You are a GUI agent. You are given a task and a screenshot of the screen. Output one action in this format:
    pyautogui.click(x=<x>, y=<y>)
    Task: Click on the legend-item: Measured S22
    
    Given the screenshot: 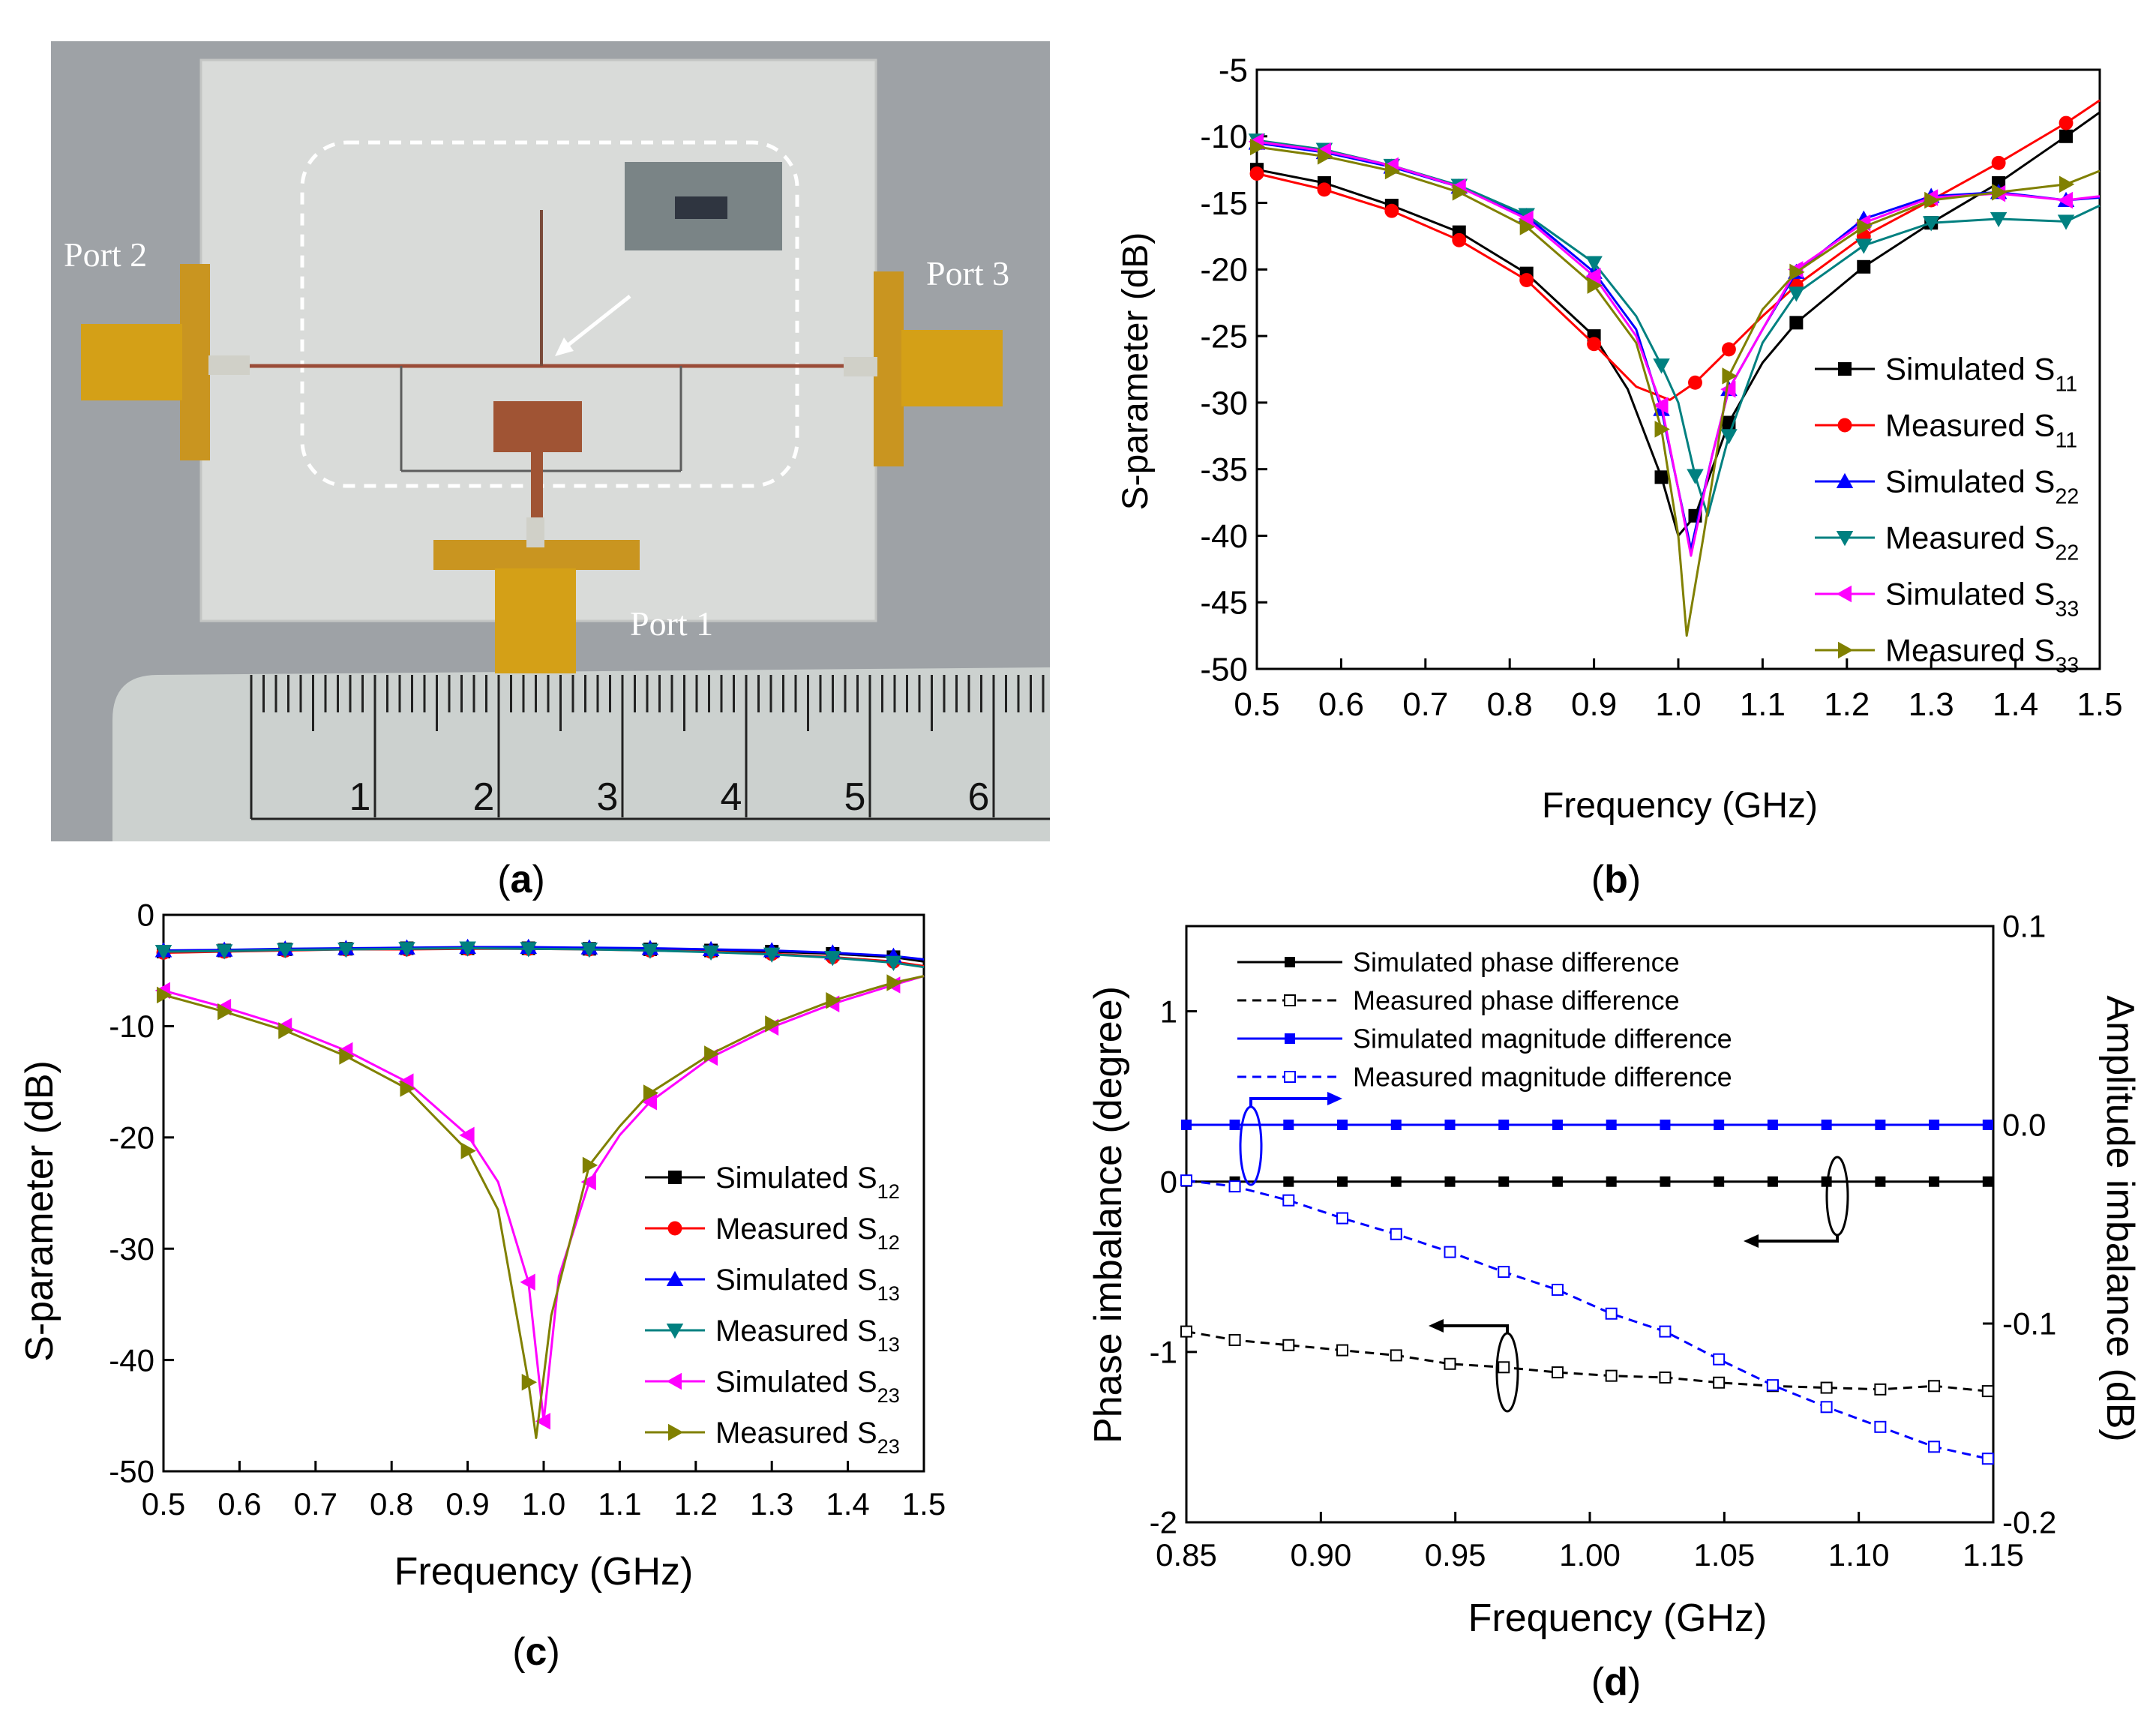 What is the action you would take?
    pyautogui.click(x=1947, y=542)
    